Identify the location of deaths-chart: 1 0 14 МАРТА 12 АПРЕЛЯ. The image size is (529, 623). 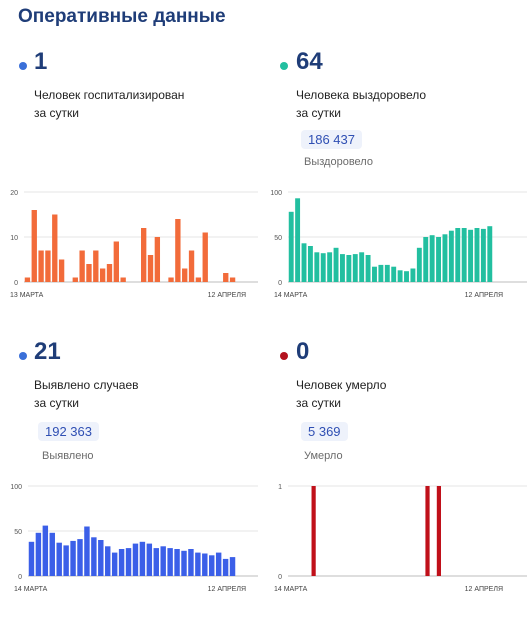
(400, 538).